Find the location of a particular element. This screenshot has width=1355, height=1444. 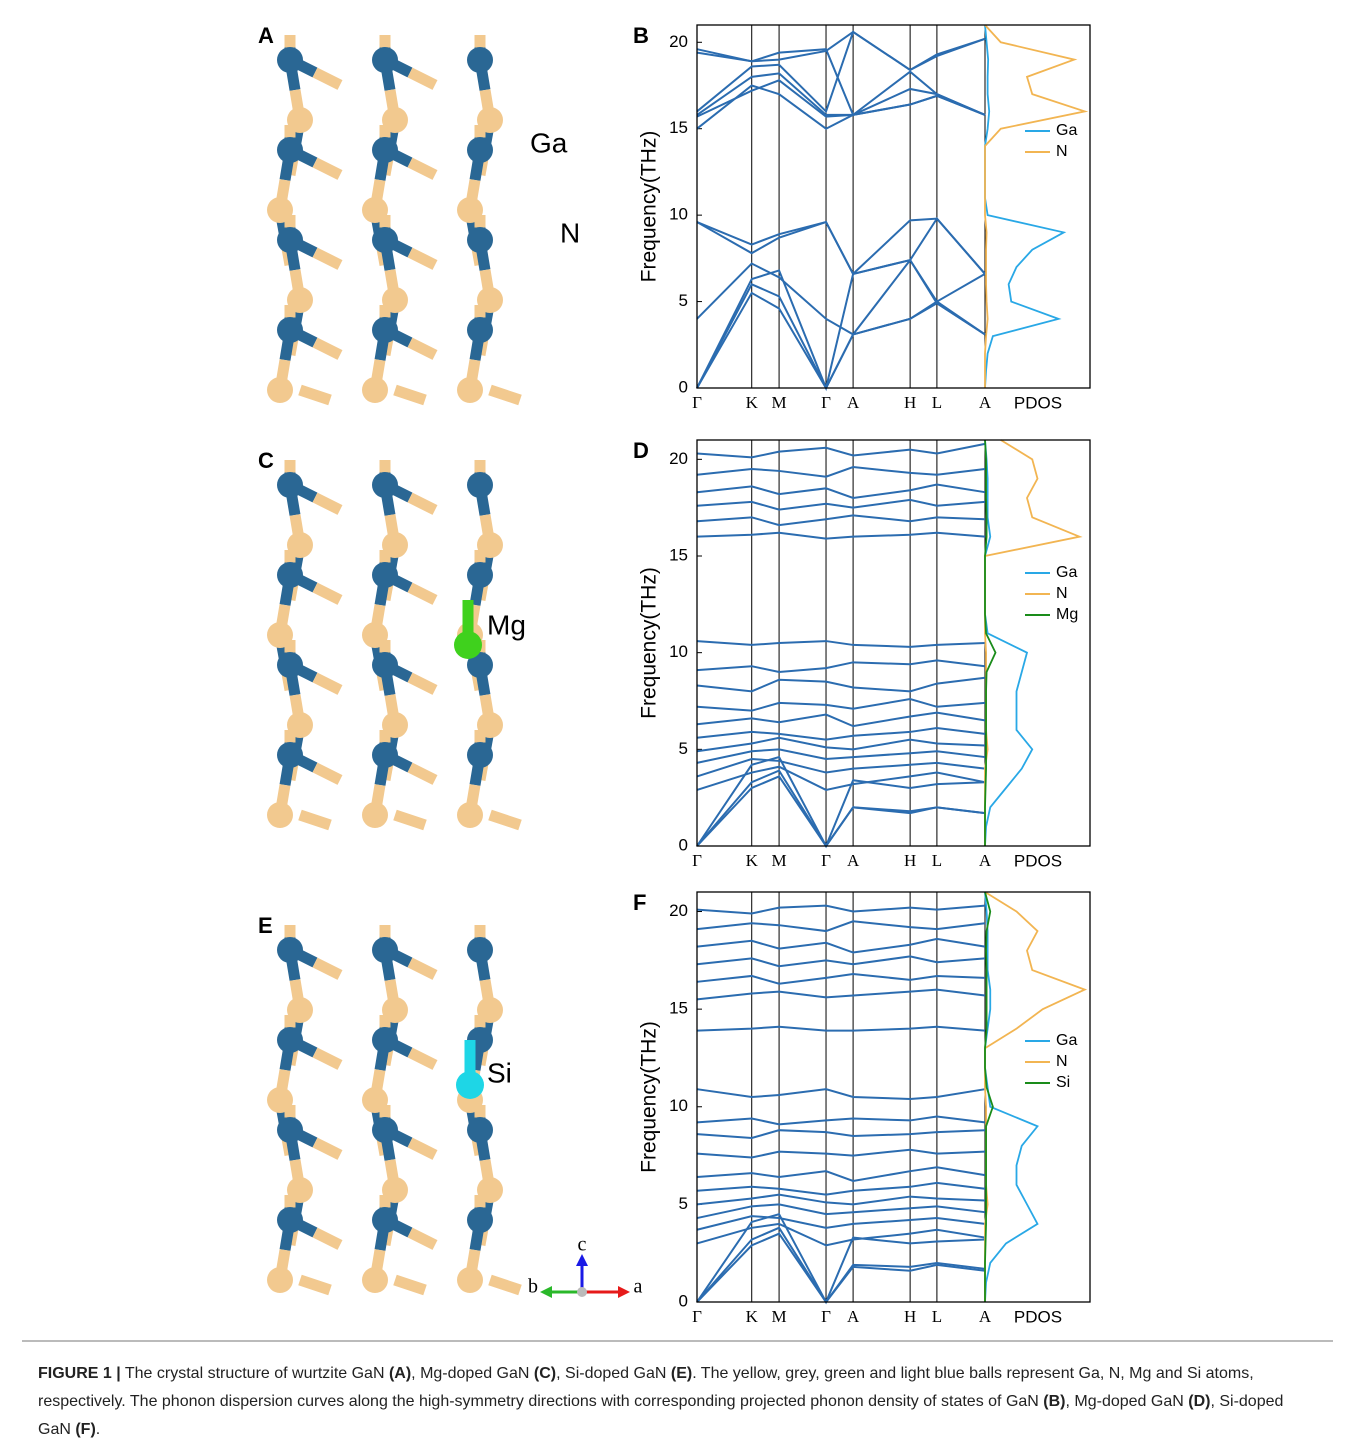

panel-letter: A is located at coordinates (266, 35).